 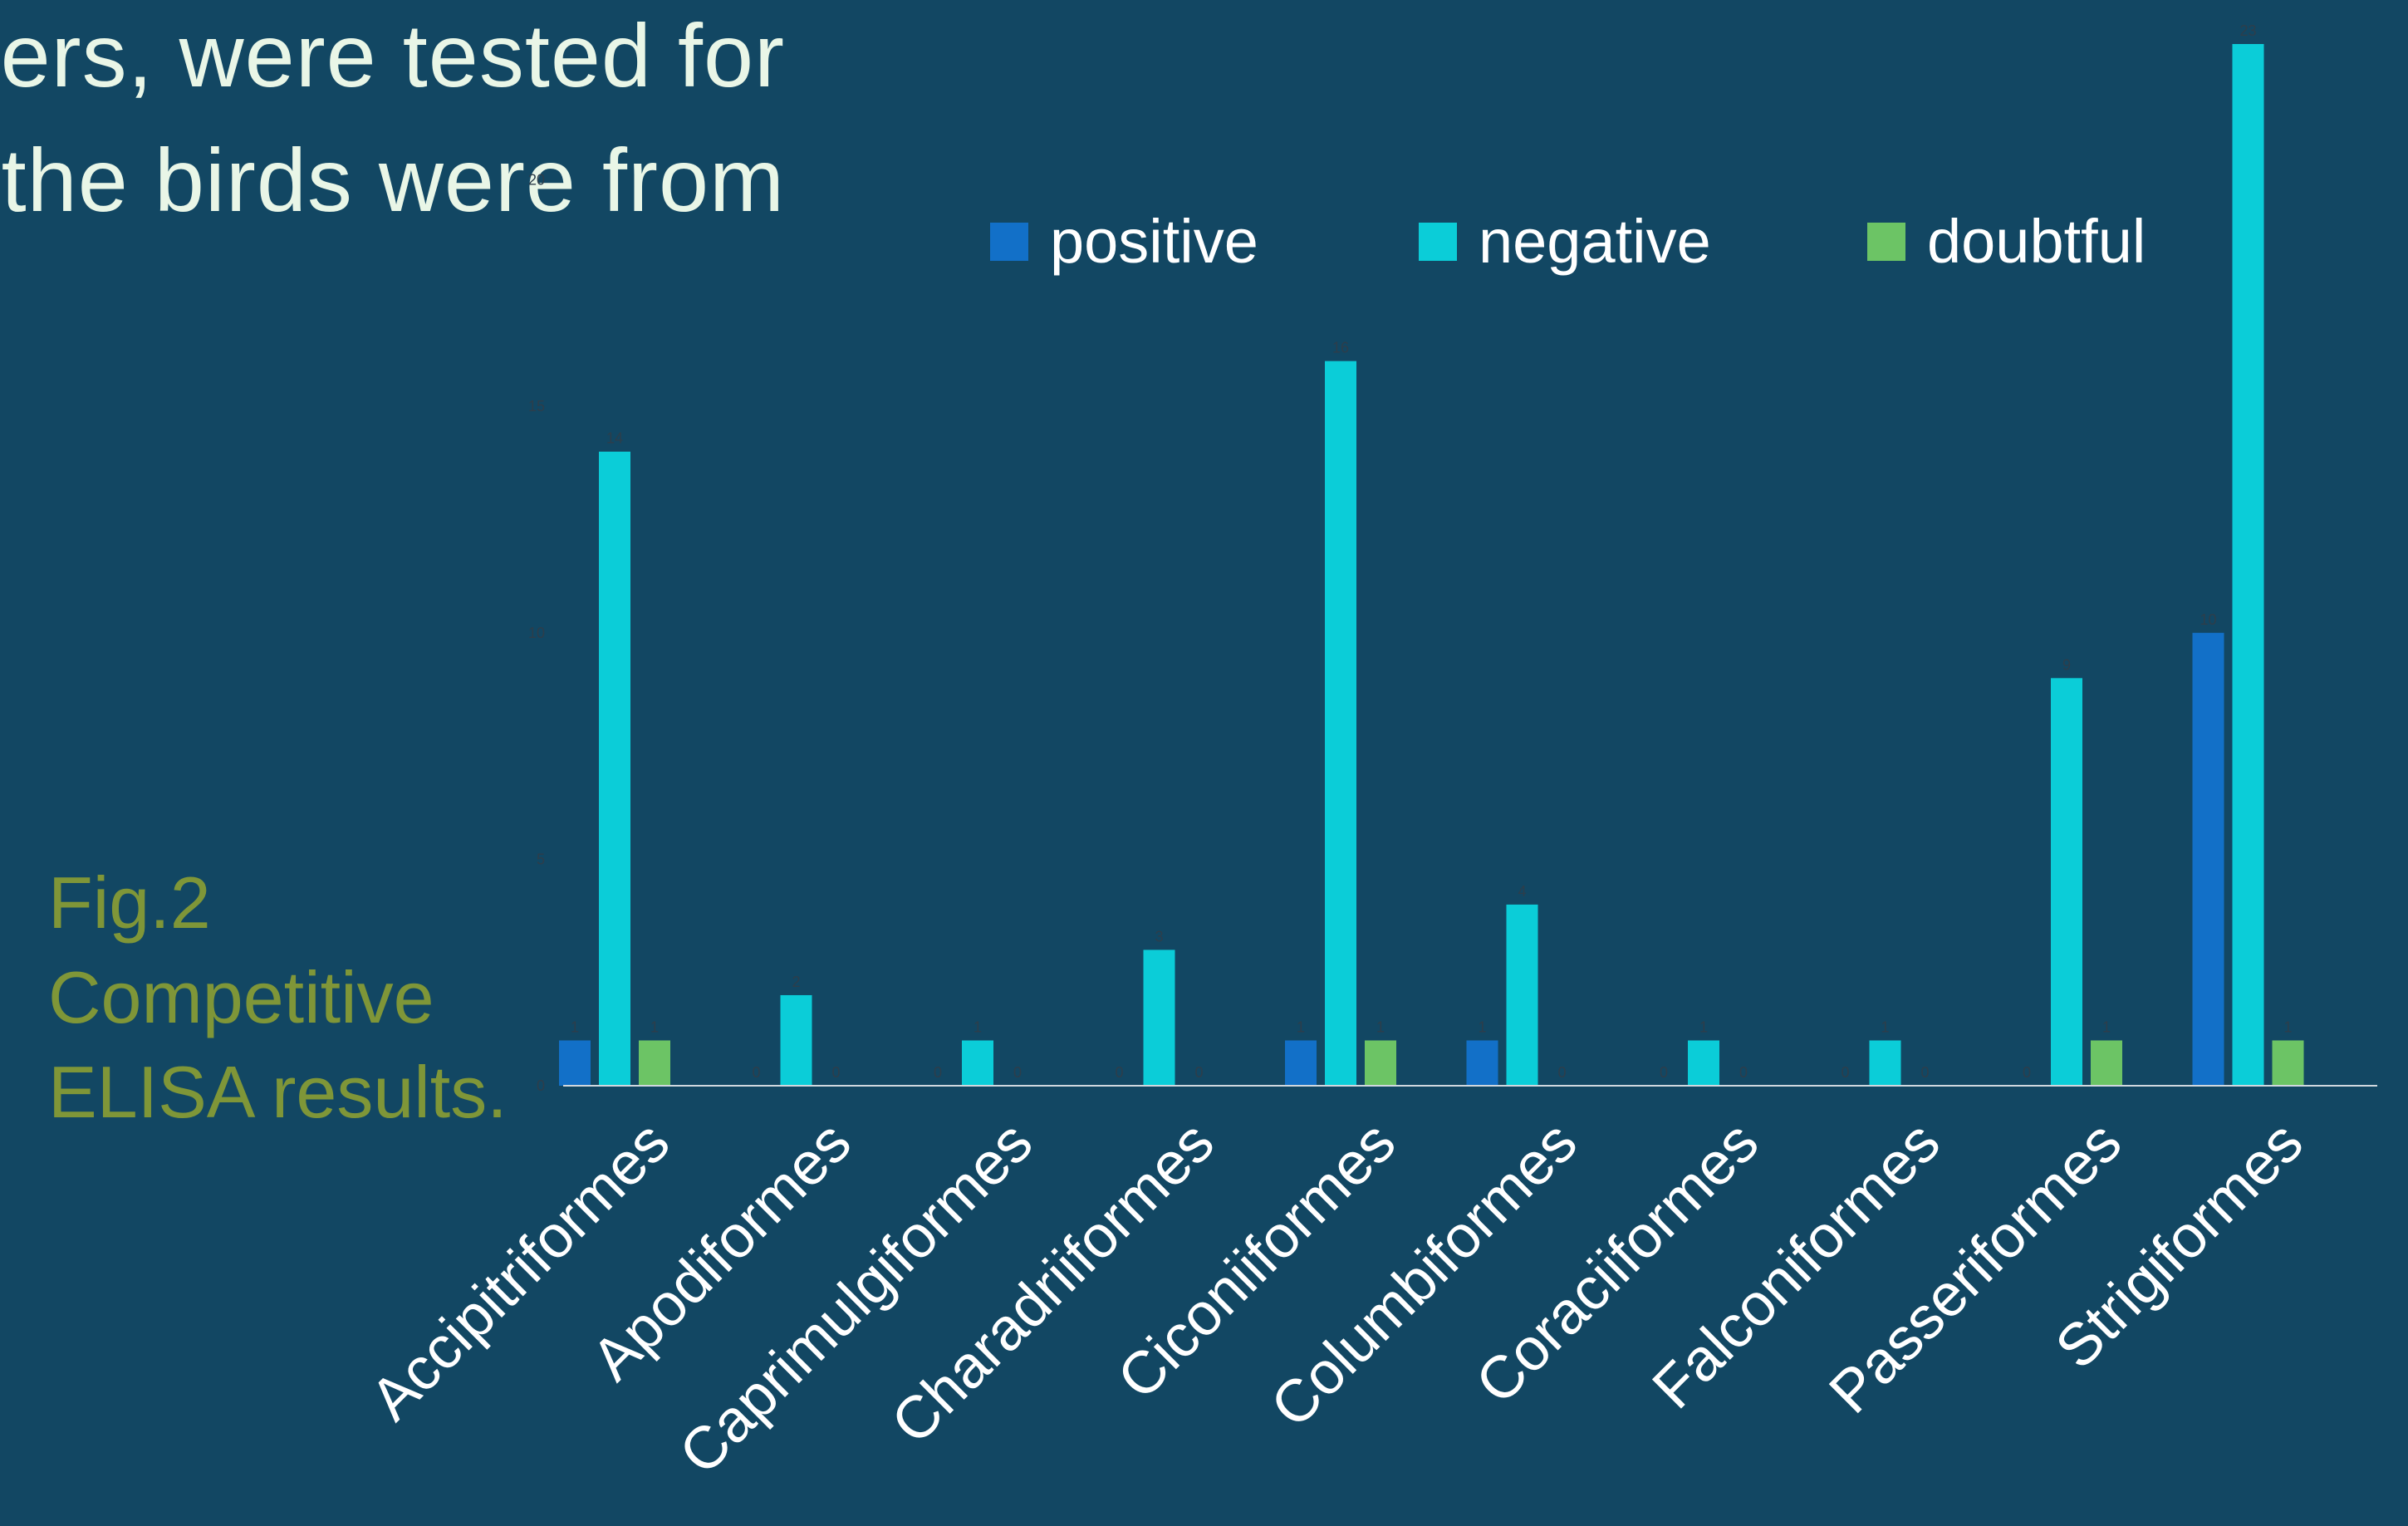 What do you see at coordinates (541, 859) in the screenshot?
I see `y-tick-label: 5` at bounding box center [541, 859].